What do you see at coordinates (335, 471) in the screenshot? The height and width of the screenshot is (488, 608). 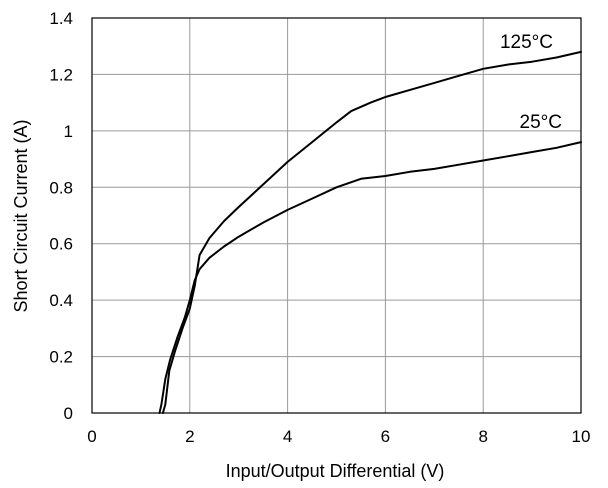 I see `x-axis-title: Input/Output Differential (V)` at bounding box center [335, 471].